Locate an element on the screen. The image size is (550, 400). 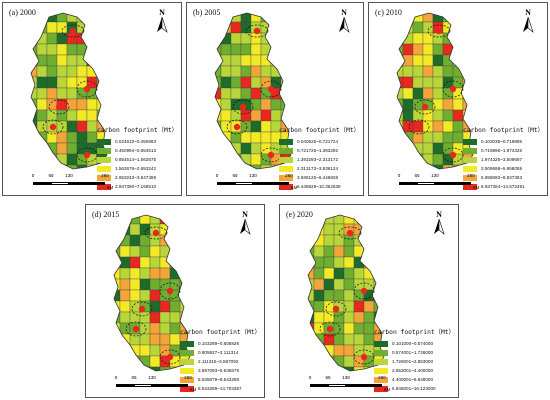
scale-bar: 0 65 130 260 KM is located at coordinates (448, 183).